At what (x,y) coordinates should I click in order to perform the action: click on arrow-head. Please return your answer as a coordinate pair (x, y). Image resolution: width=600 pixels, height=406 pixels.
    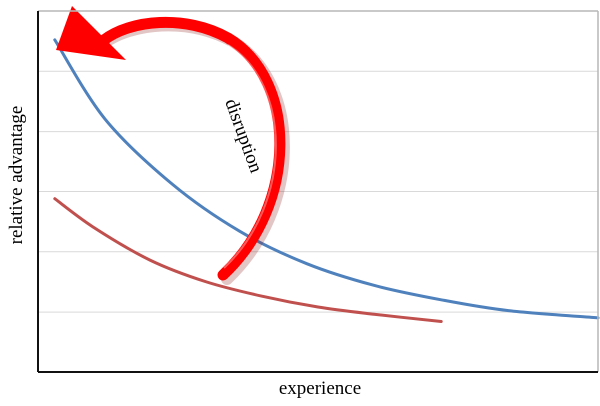
    Looking at the image, I should click on (91, 33).